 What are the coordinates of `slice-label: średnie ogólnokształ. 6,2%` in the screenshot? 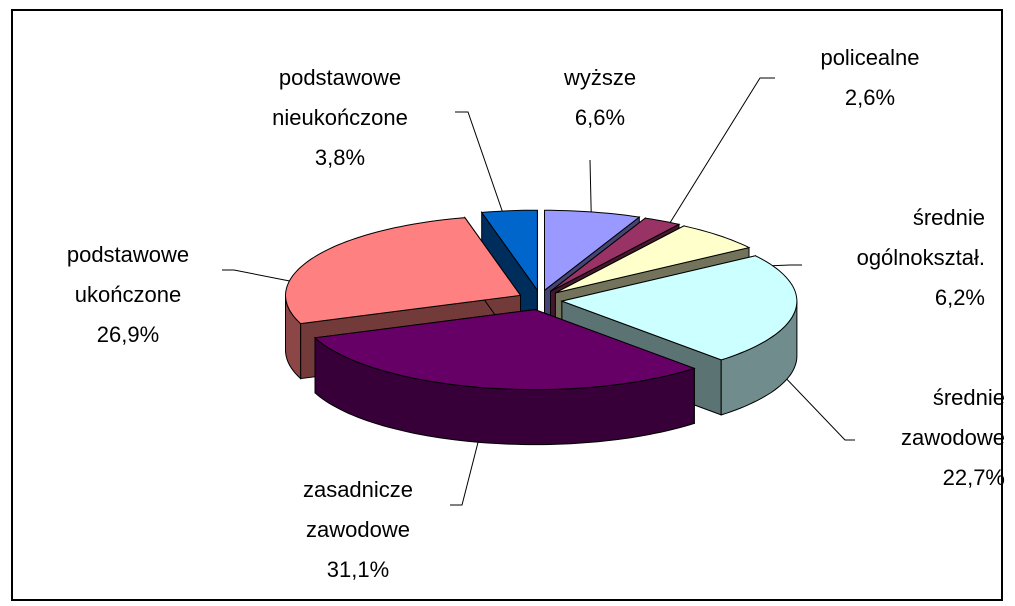 It's located at (885, 258).